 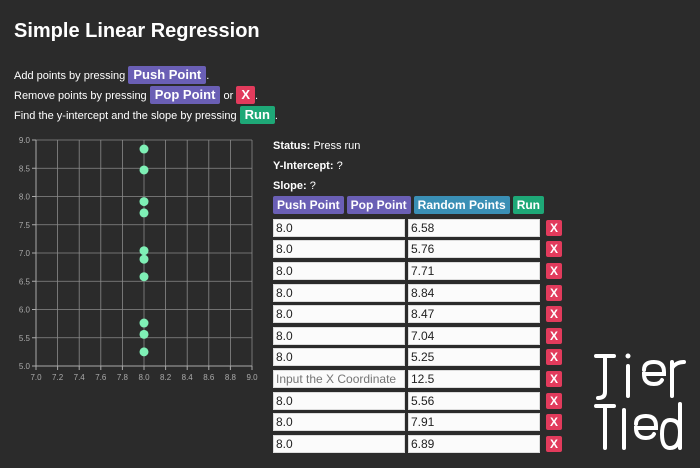 What do you see at coordinates (123, 377) in the screenshot?
I see `x-tick-label: 7.8` at bounding box center [123, 377].